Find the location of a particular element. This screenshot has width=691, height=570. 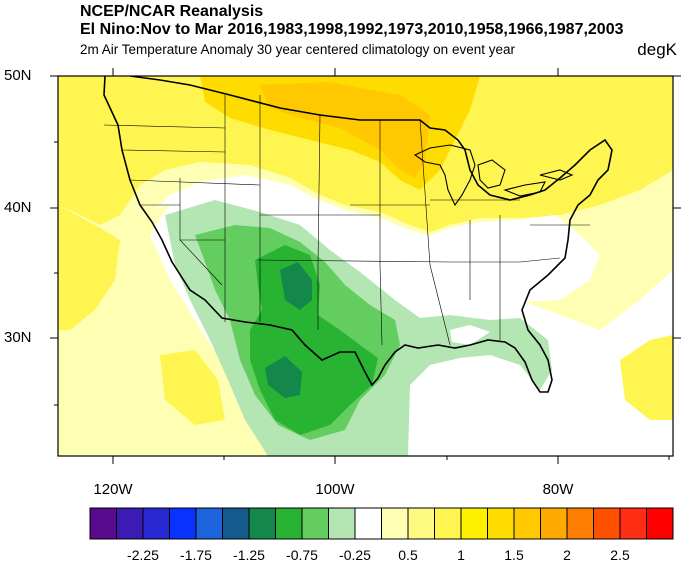

lat-label-30n: 30N is located at coordinates (18, 337).